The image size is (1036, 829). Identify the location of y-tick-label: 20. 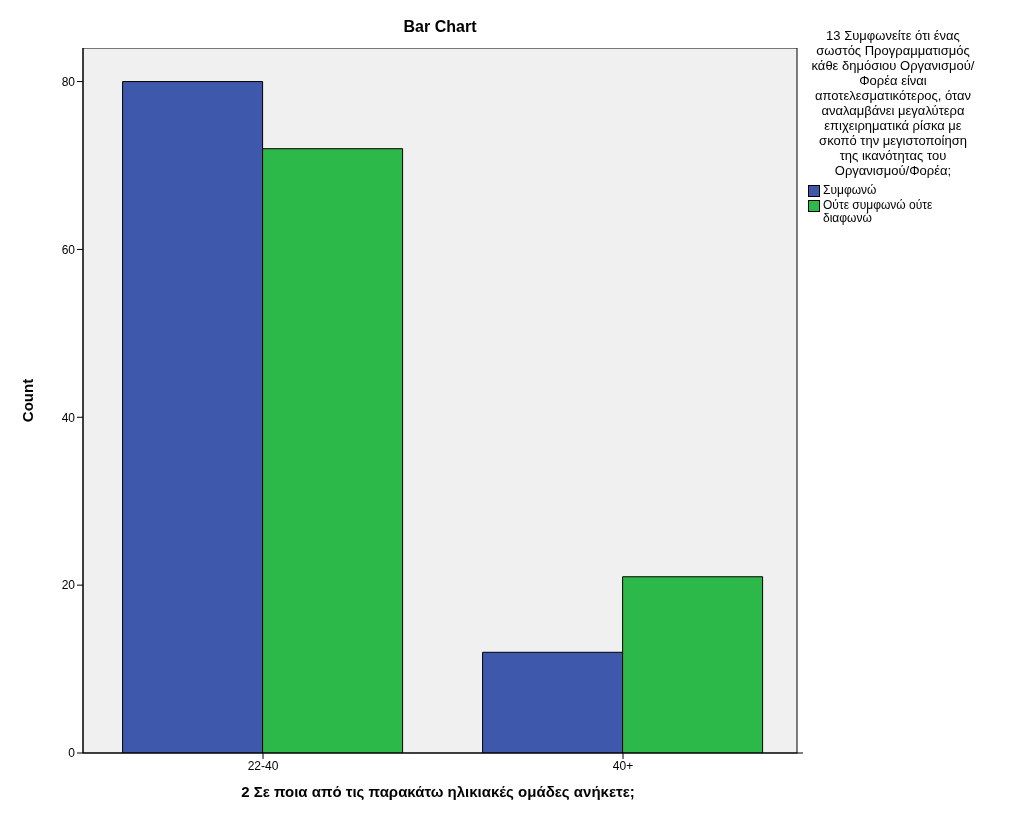
(68, 585).